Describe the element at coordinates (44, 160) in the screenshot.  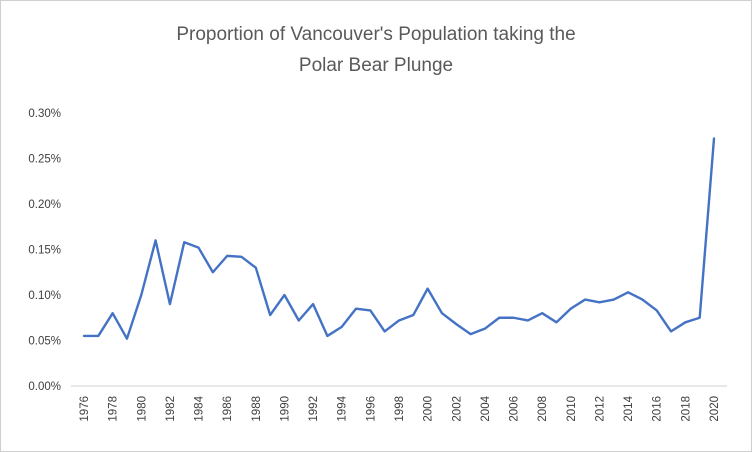
I see `y-axis-tick-label: 0.25%` at that location.